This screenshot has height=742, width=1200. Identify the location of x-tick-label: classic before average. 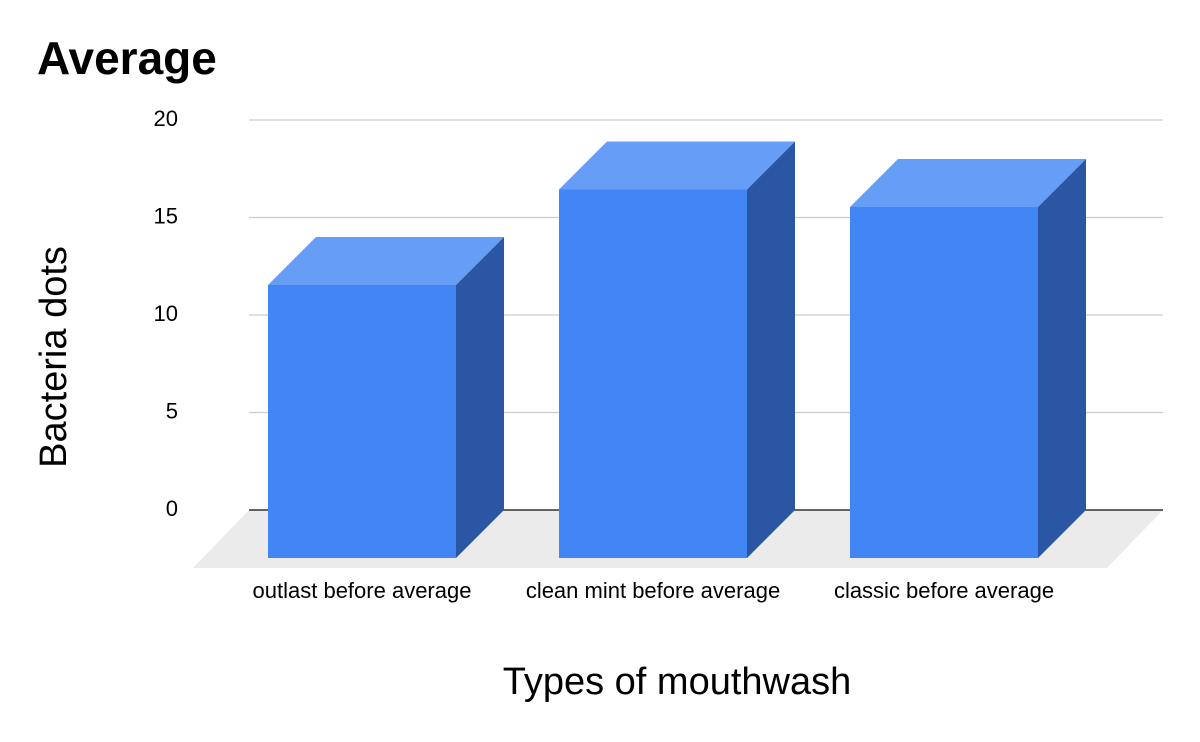
(944, 590).